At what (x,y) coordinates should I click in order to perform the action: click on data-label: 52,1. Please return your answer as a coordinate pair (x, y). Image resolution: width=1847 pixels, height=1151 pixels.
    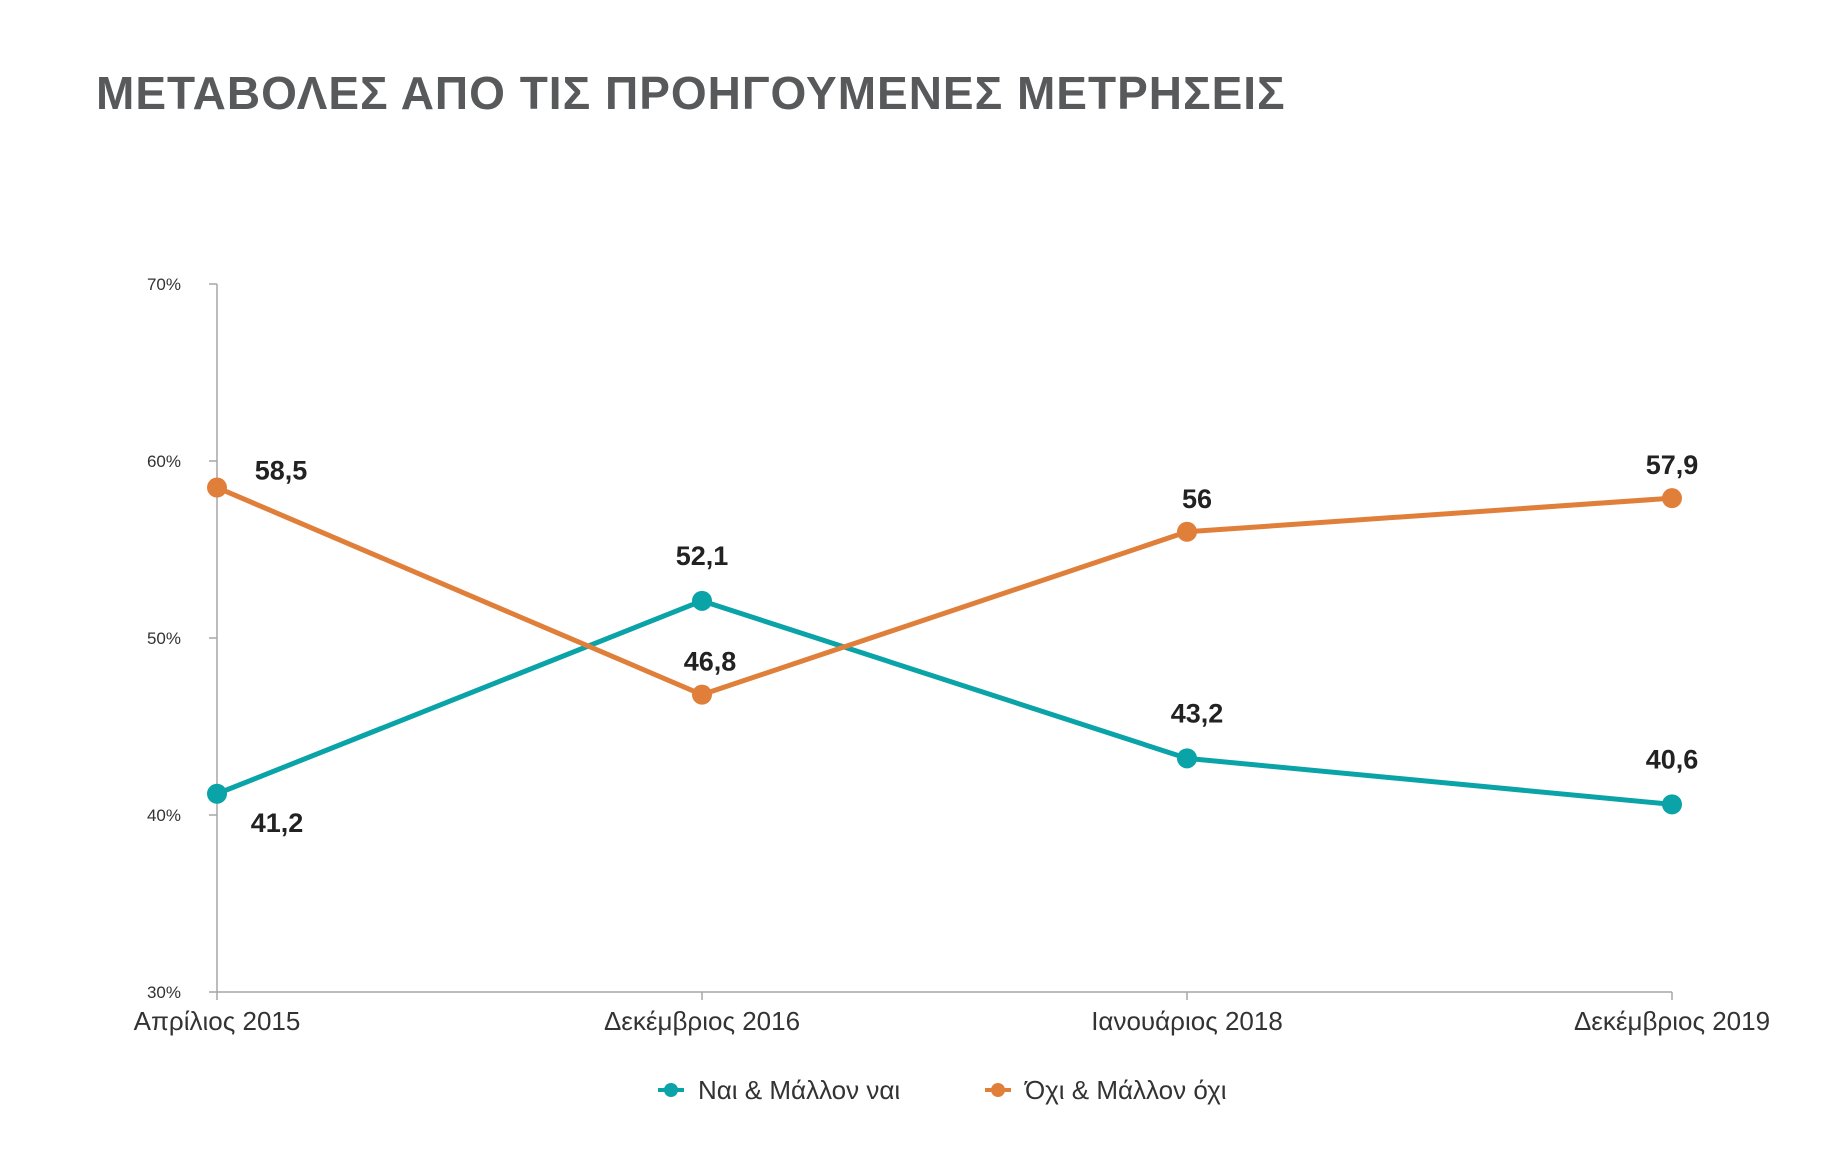
    Looking at the image, I should click on (702, 556).